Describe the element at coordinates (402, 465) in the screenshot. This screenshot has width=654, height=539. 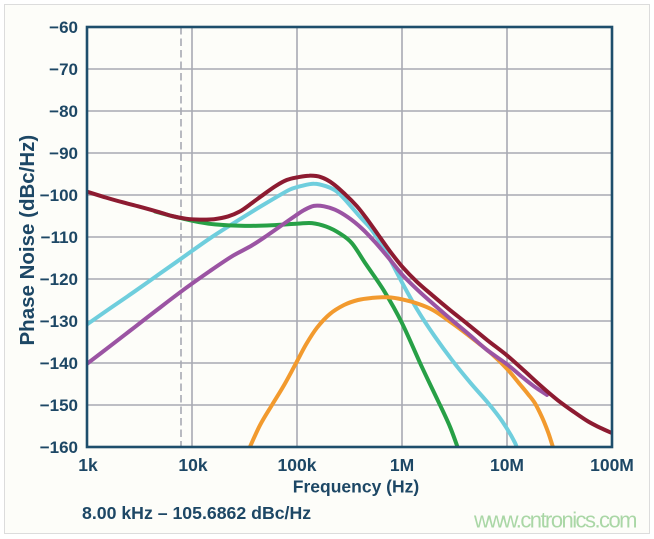
I see `svg-text: 1M` at that location.